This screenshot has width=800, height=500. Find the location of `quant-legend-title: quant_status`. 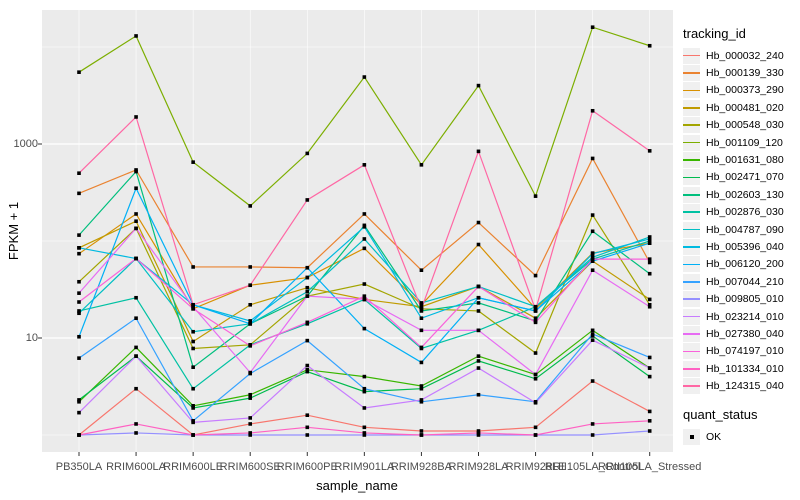

quant-legend-title: quant_status is located at coordinates (720, 414).